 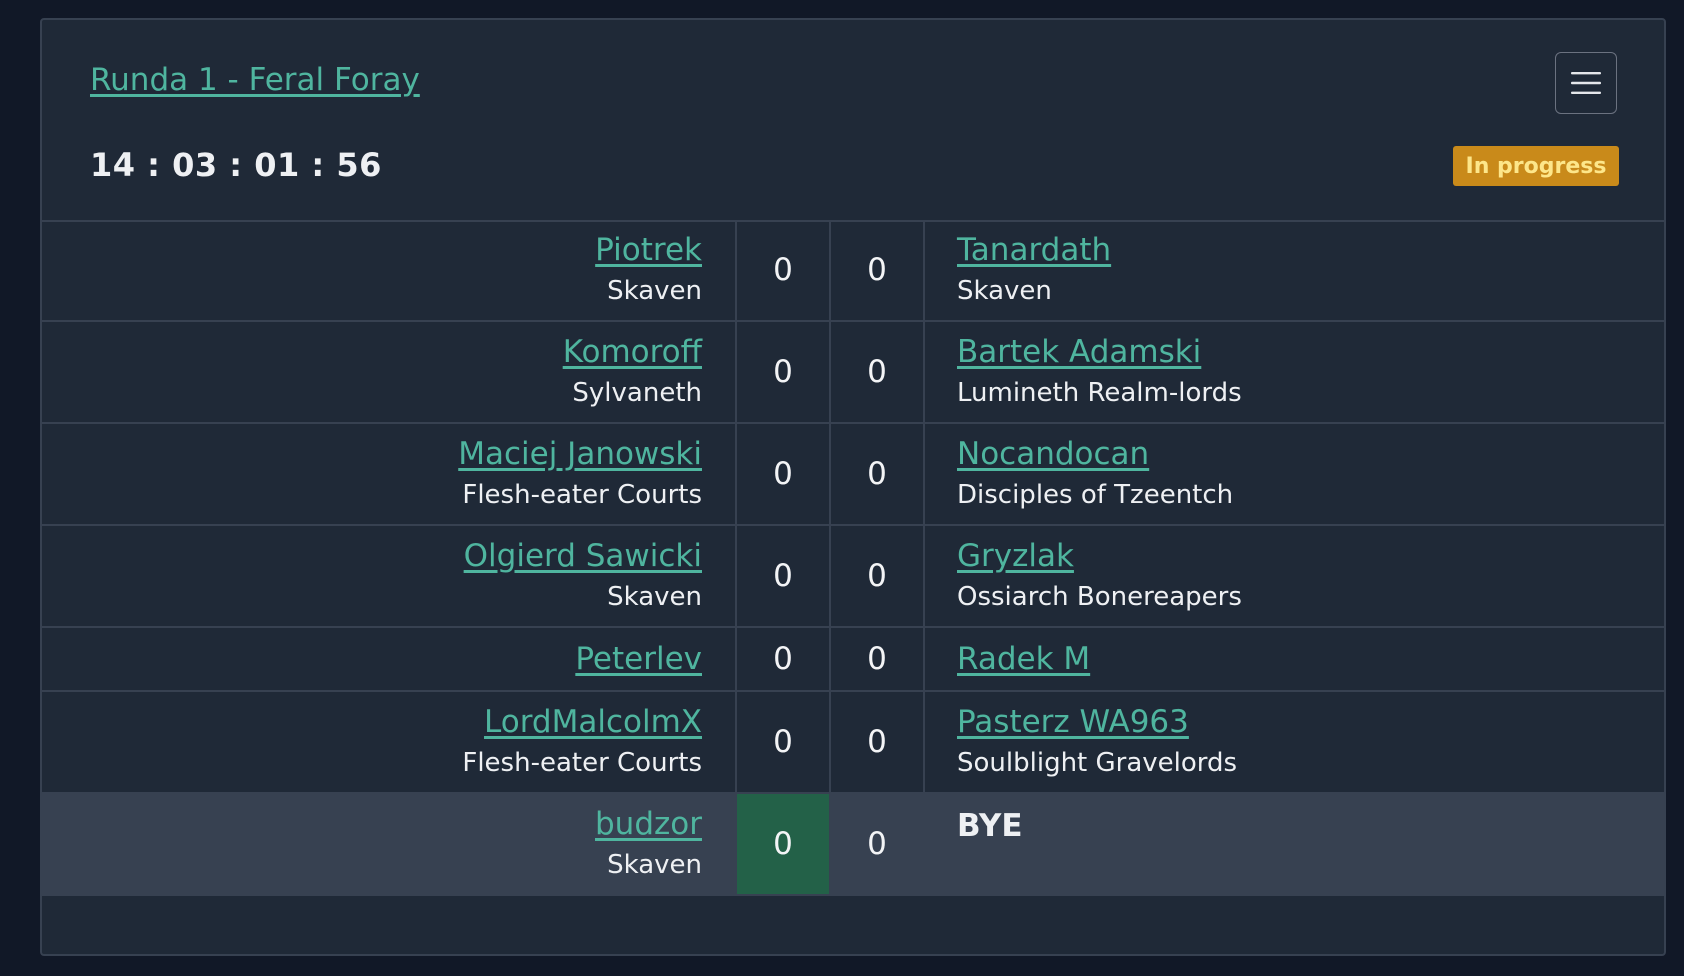 What do you see at coordinates (632, 352) in the screenshot?
I see `left-player-link: Komoroff` at bounding box center [632, 352].